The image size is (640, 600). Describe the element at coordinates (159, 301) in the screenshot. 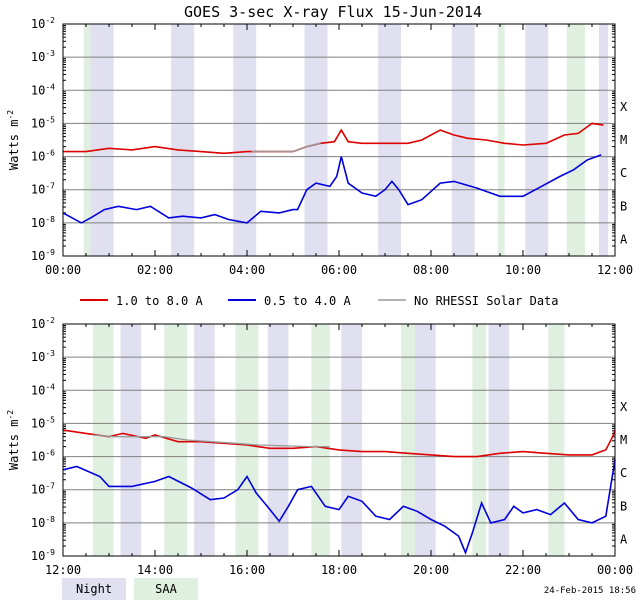

I see `legend-label-1-8a: 1.0 to 8.0 A` at that location.